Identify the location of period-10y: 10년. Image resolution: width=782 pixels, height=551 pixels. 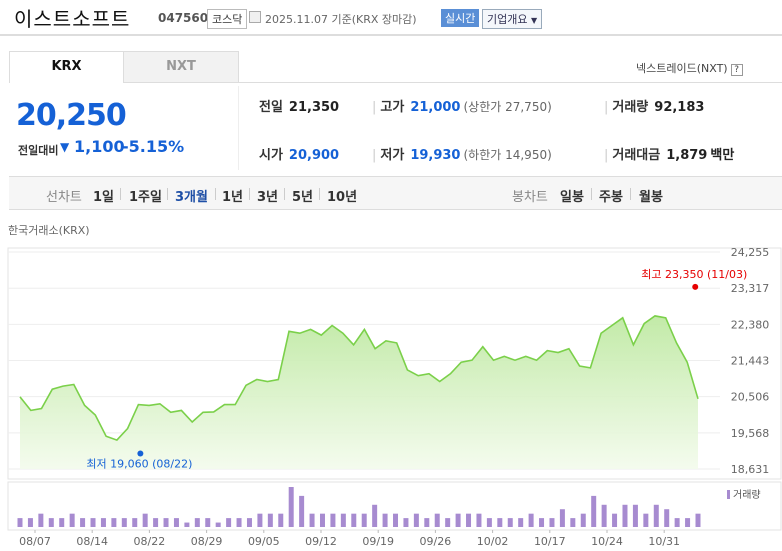
(342, 197).